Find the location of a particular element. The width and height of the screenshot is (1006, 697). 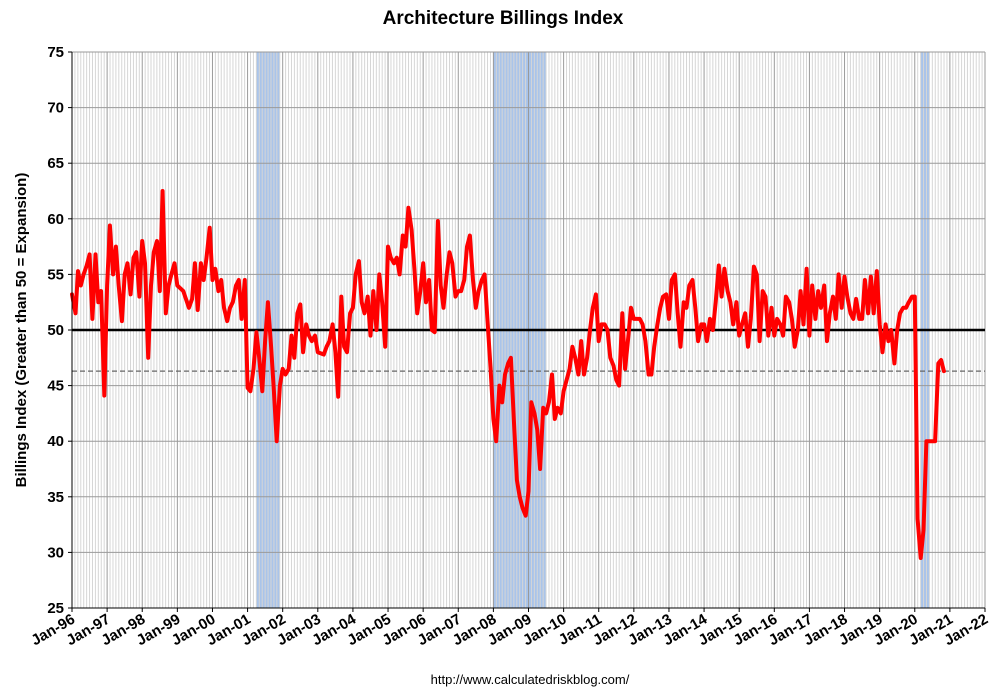

y-tick-label: 50 is located at coordinates (55, 330).